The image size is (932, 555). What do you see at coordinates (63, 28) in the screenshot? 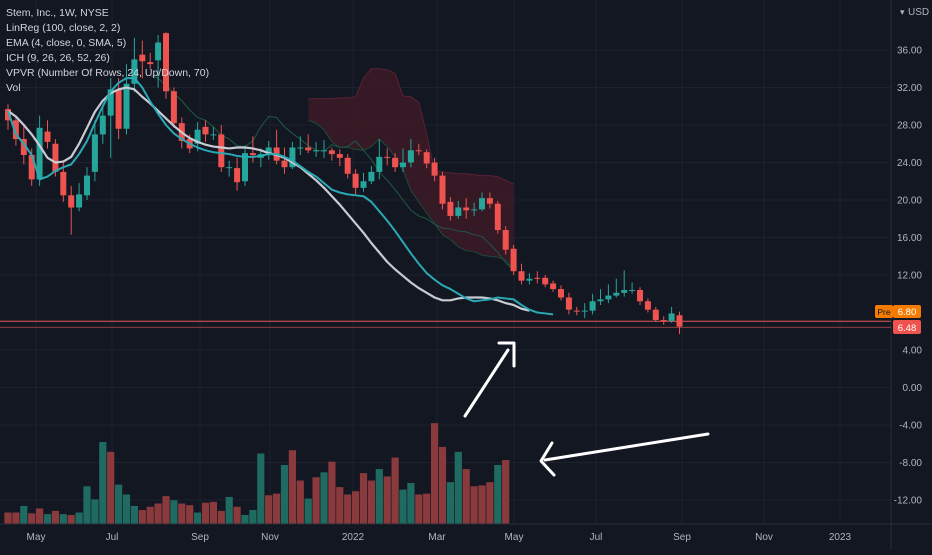
I see `indicator-linreg: LinReg (100, close, 2, 2)` at bounding box center [63, 28].